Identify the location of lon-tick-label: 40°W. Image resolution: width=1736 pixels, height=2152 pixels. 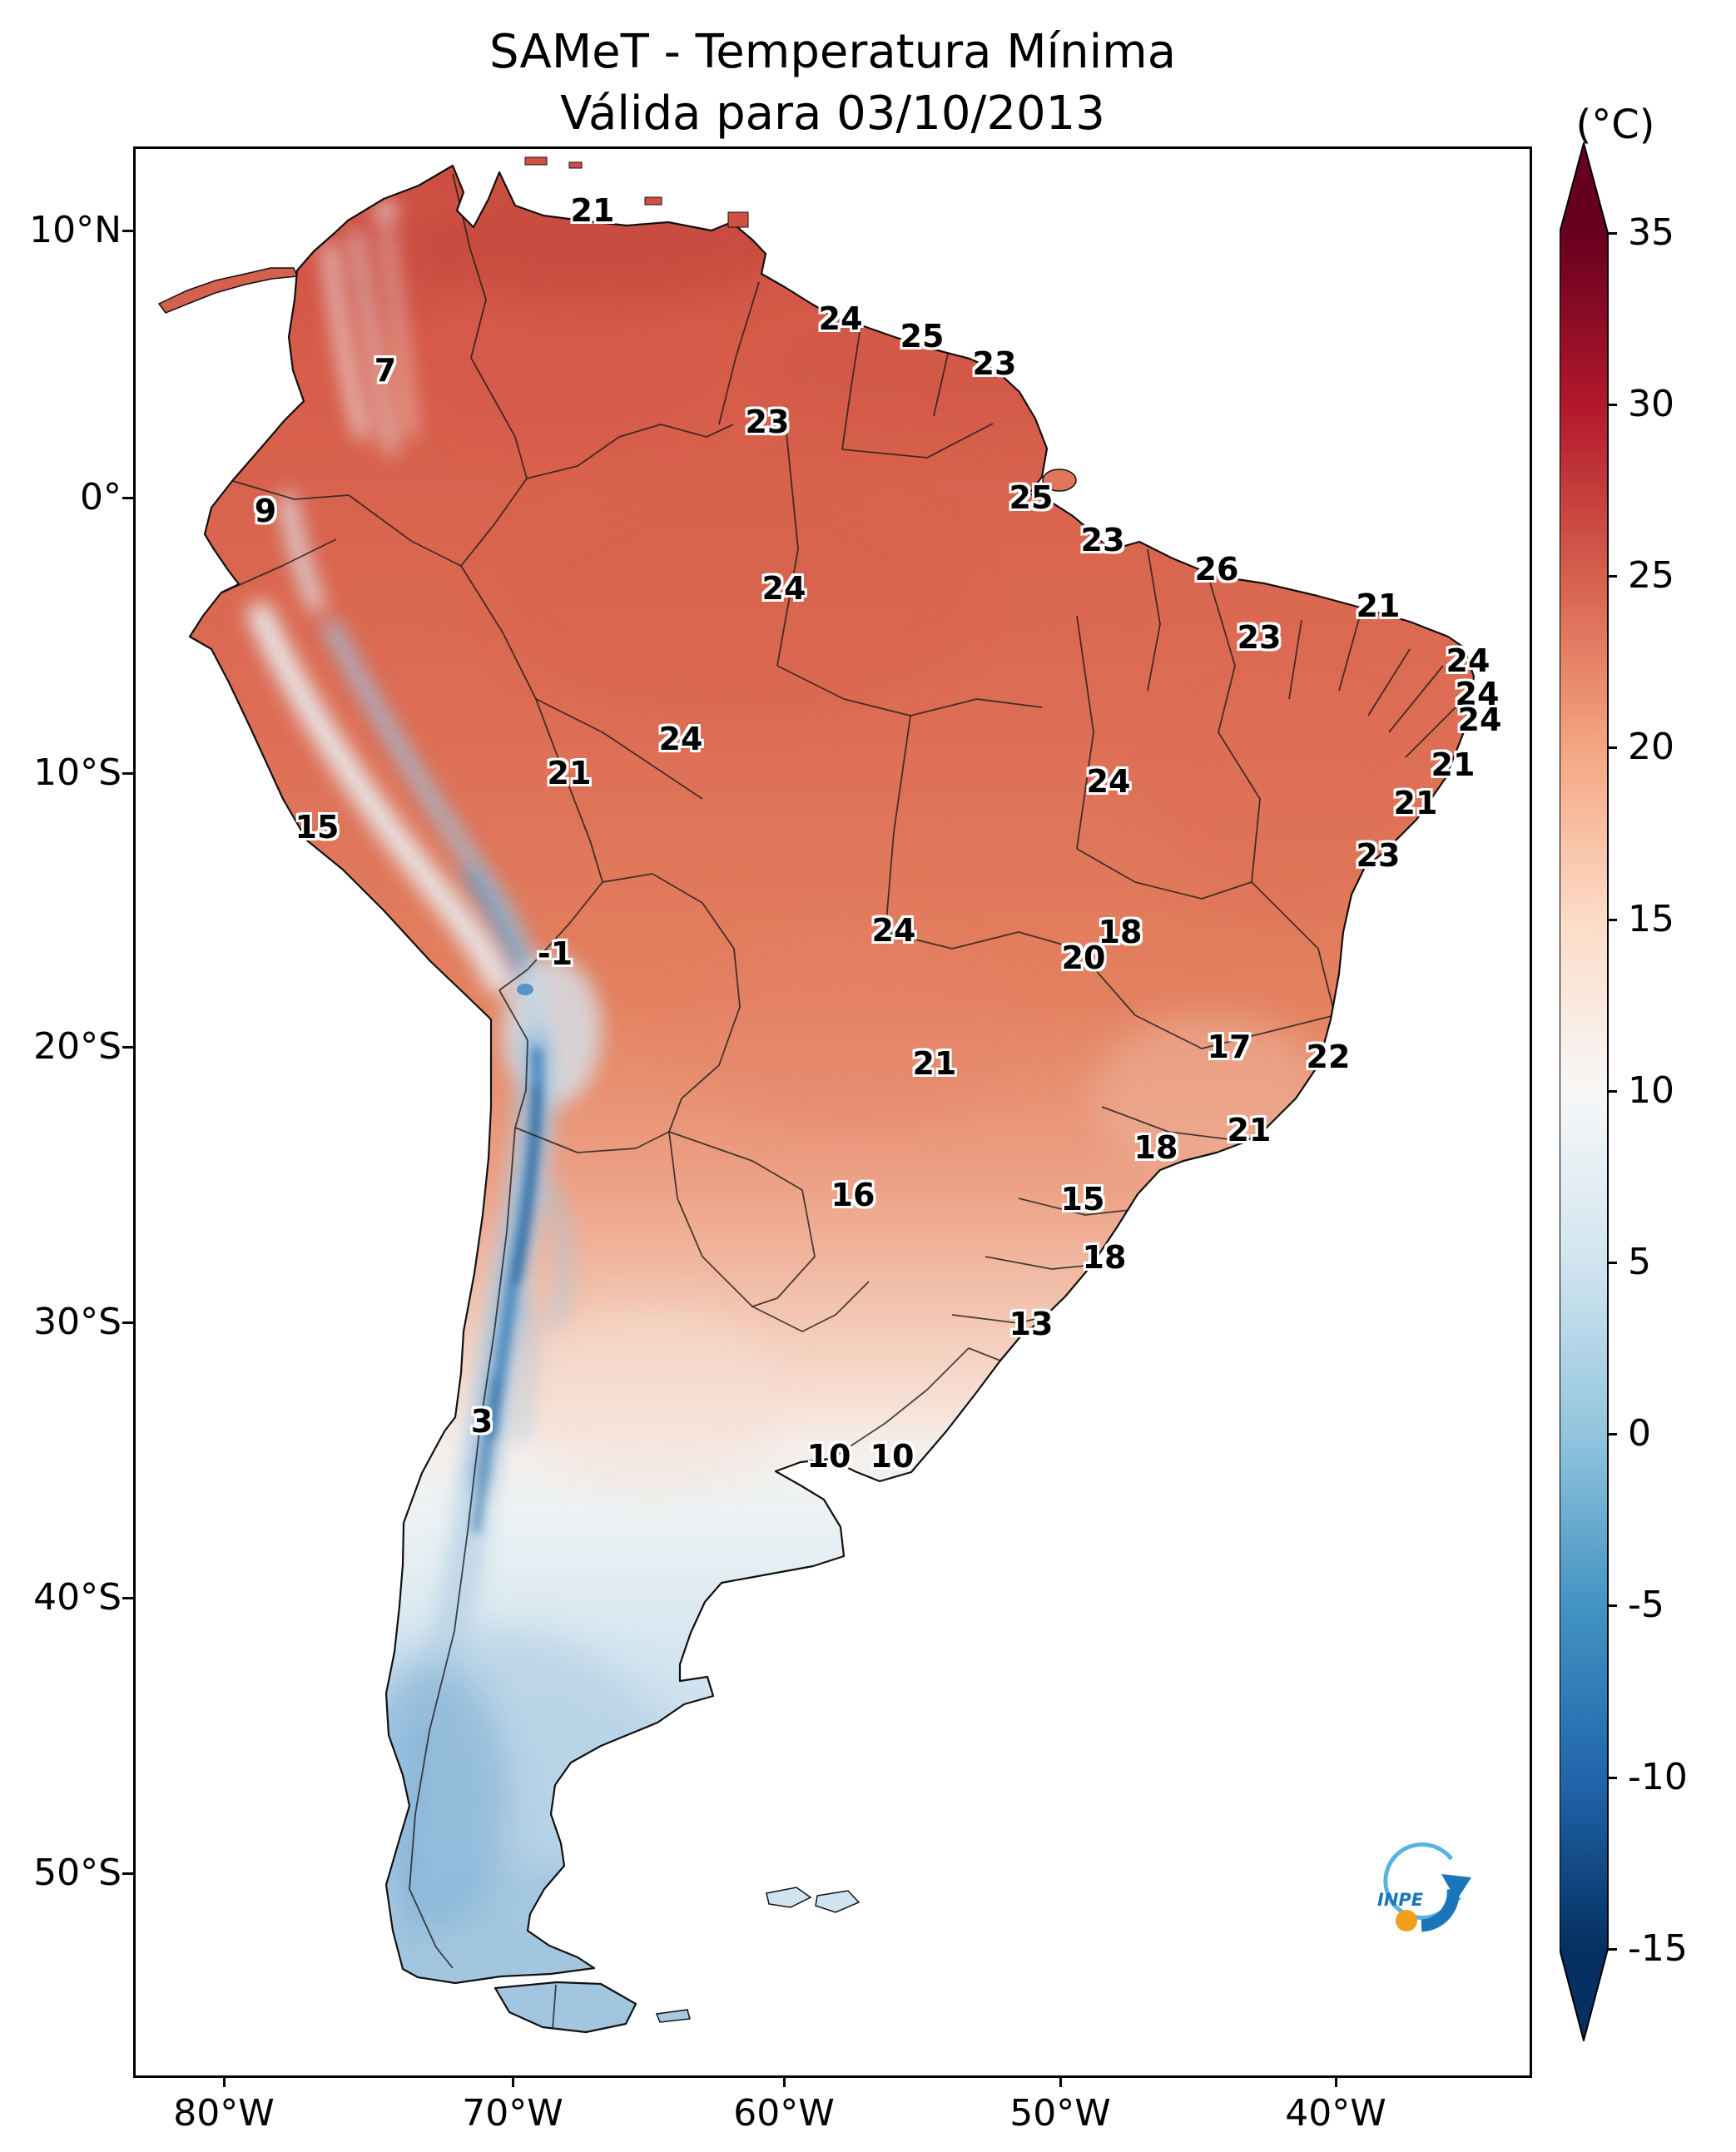
(1336, 2113).